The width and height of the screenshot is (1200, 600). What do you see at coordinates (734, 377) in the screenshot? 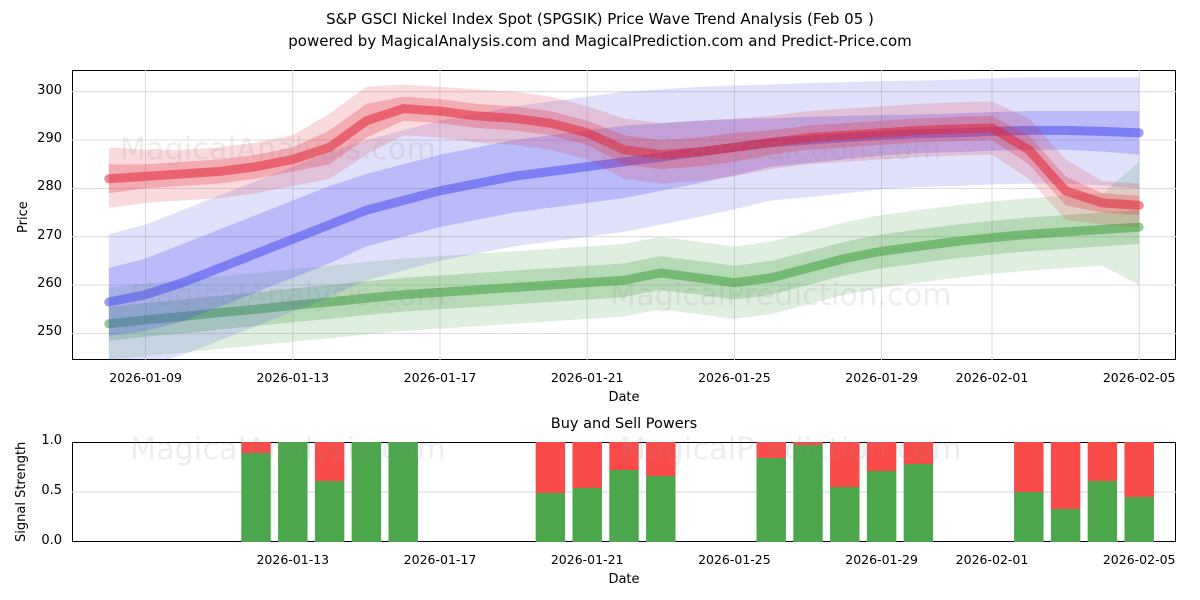
I see `x-tick-label: 2026-01-25` at bounding box center [734, 377].